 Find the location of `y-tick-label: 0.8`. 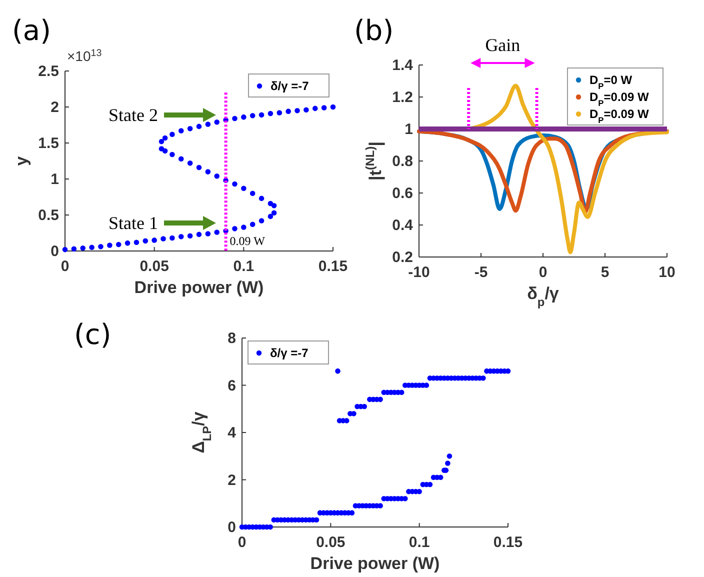

y-tick-label: 0.8 is located at coordinates (402, 161).